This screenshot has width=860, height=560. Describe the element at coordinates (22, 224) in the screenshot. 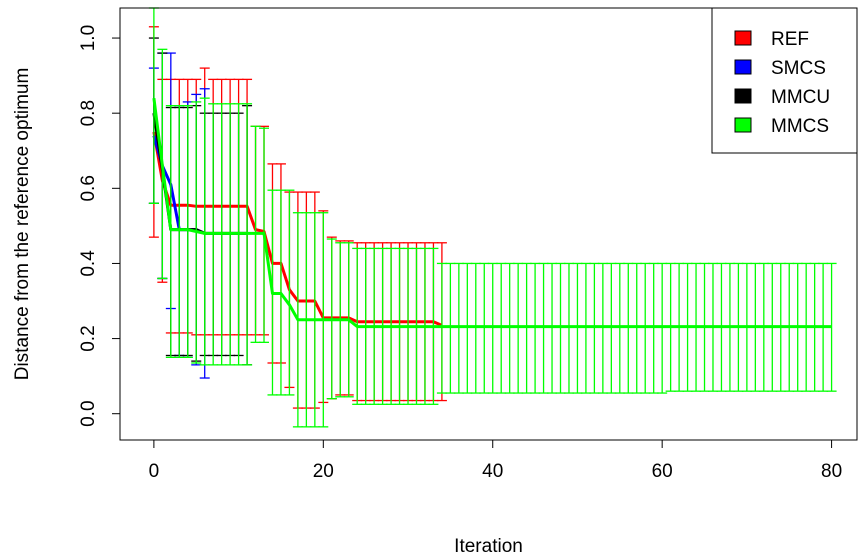

I see `y-axis-title: Distance from the reference optimum` at that location.